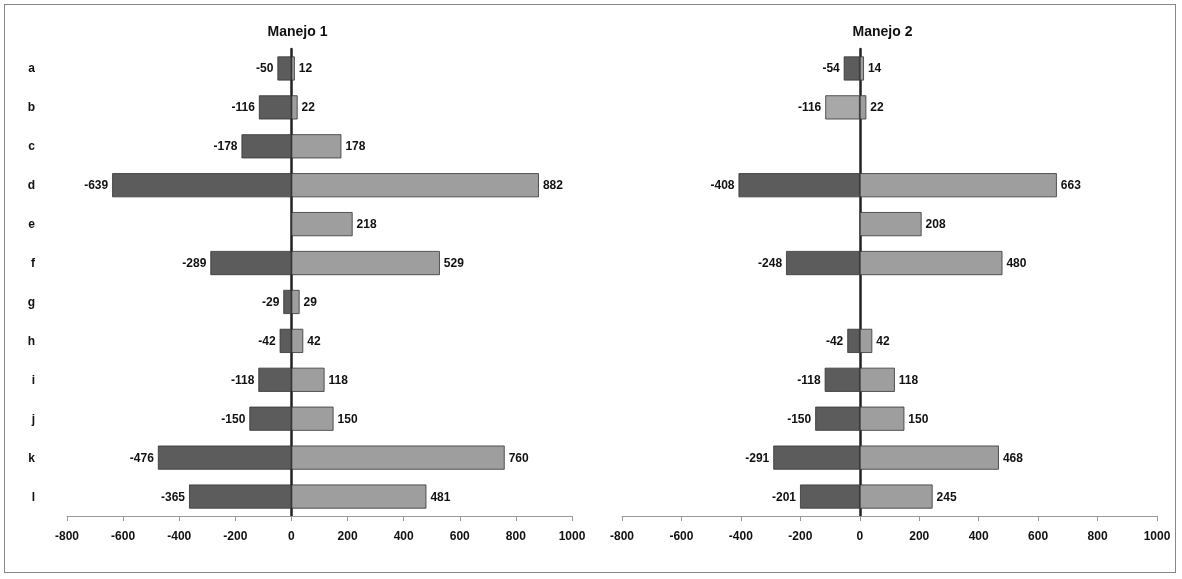 The width and height of the screenshot is (1182, 579). Describe the element at coordinates (31, 107) in the screenshot. I see `y-tick-label: b` at that location.